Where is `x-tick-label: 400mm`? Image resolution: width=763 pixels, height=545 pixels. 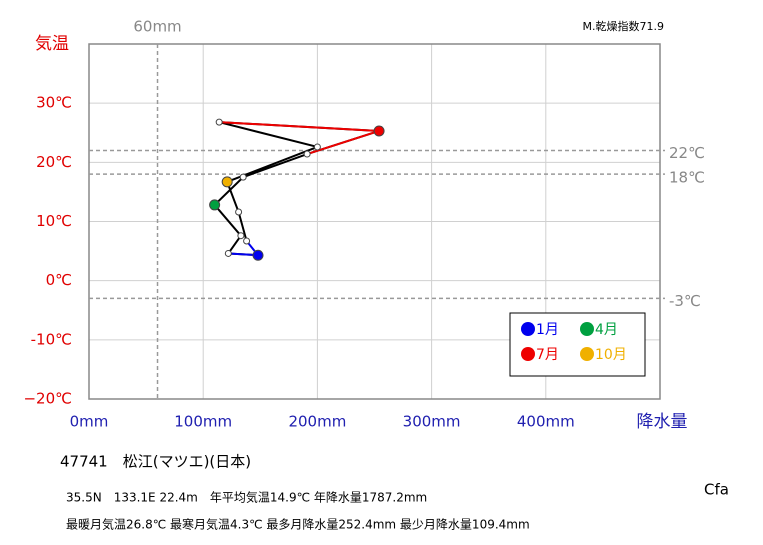
x-tick-label: 400mm is located at coordinates (546, 422).